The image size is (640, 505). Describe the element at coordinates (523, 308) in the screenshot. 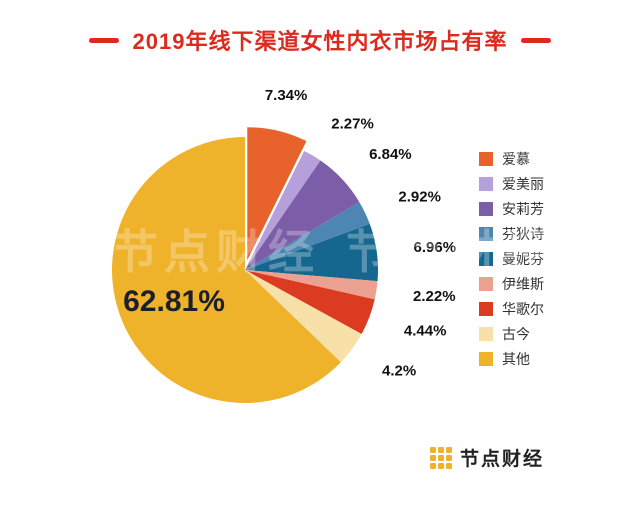

I see `legend-label: 华歌尔` at that location.